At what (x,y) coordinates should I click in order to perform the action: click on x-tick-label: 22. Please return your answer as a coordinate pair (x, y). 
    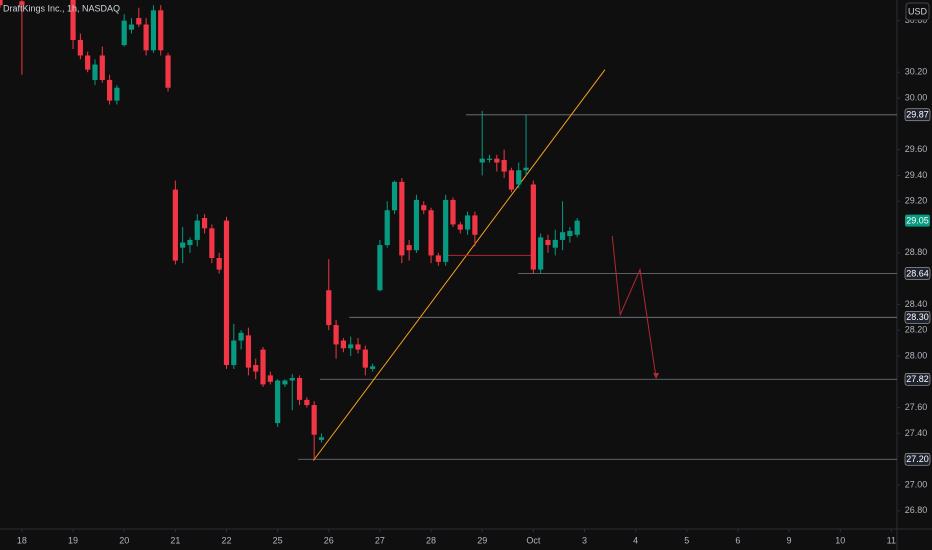
    Looking at the image, I should click on (226, 540).